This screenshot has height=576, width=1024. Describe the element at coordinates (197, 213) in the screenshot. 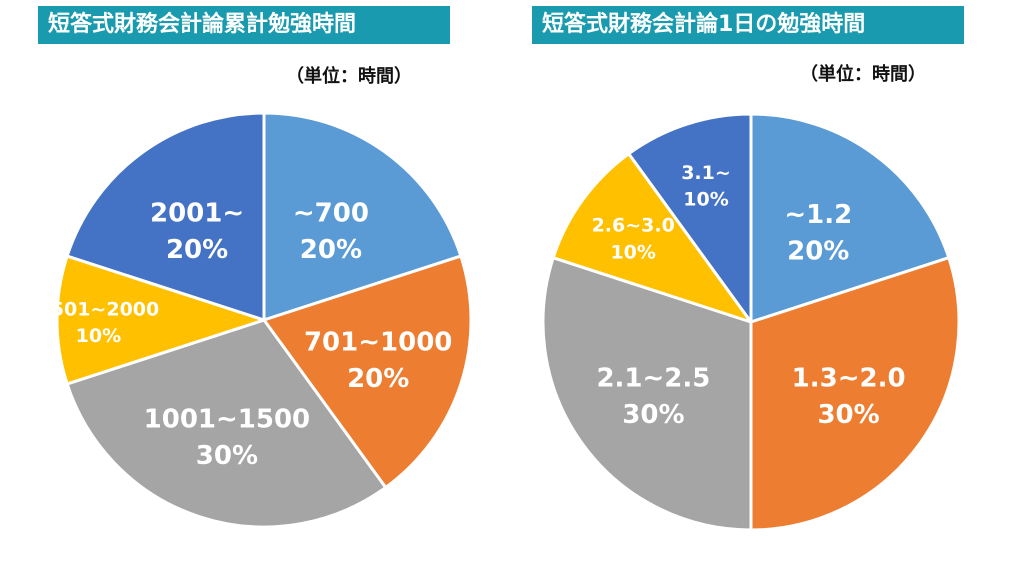

I see `slice-category-label-1-5: 2001~` at that location.